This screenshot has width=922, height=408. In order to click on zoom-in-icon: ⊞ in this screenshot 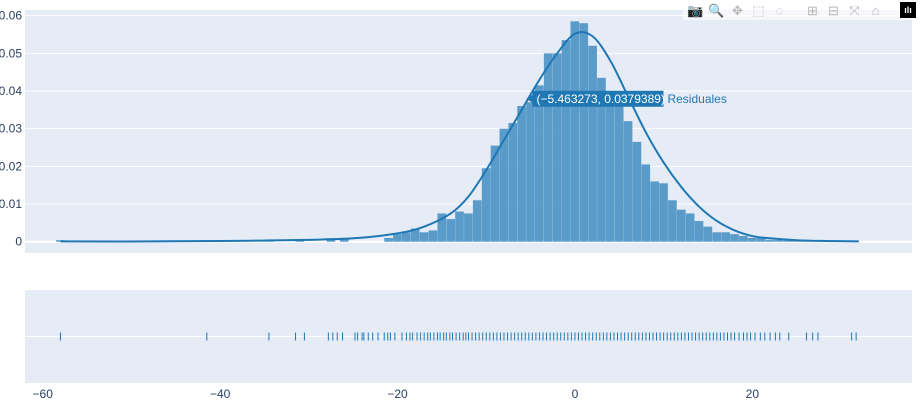, I will do `click(812, 10)`.